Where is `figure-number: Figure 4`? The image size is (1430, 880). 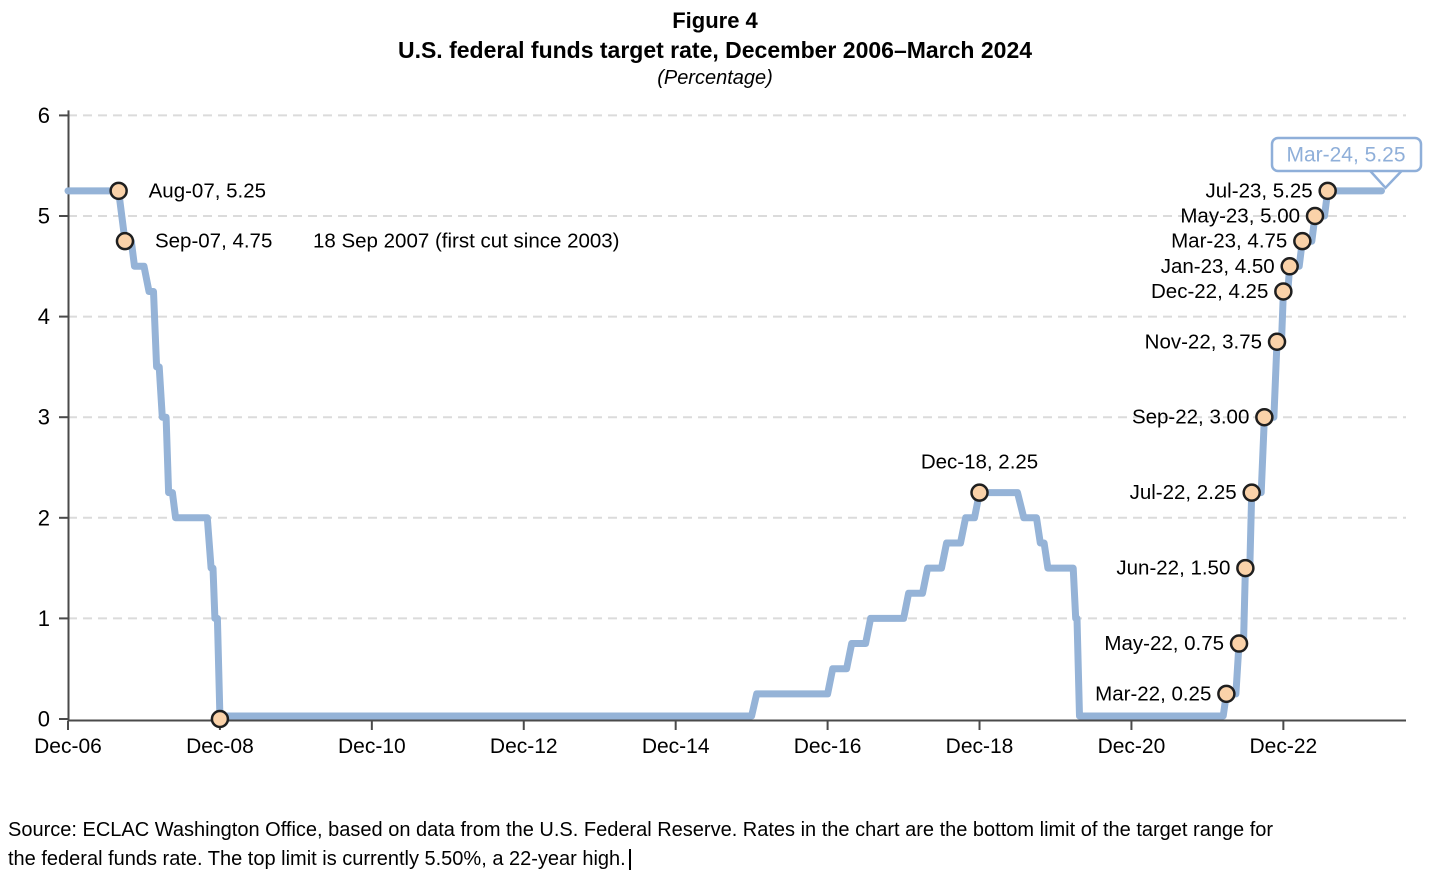
figure-number: Figure 4 is located at coordinates (715, 20).